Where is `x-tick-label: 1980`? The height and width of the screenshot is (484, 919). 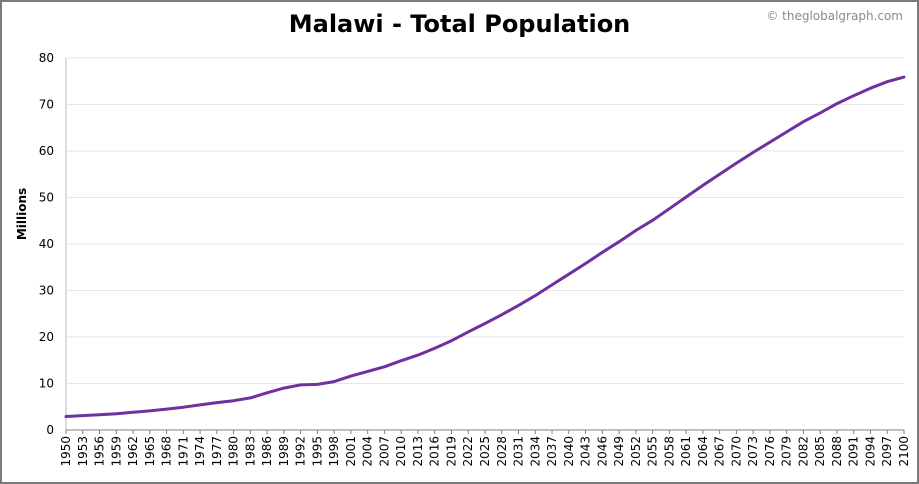
x-tick-label: 1980 is located at coordinates (234, 451).